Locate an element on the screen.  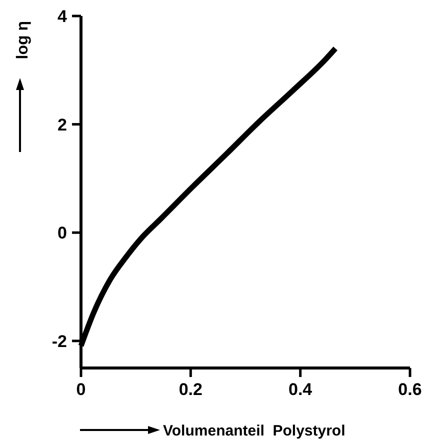
x-tick-label: 0.4 is located at coordinates (300, 389).